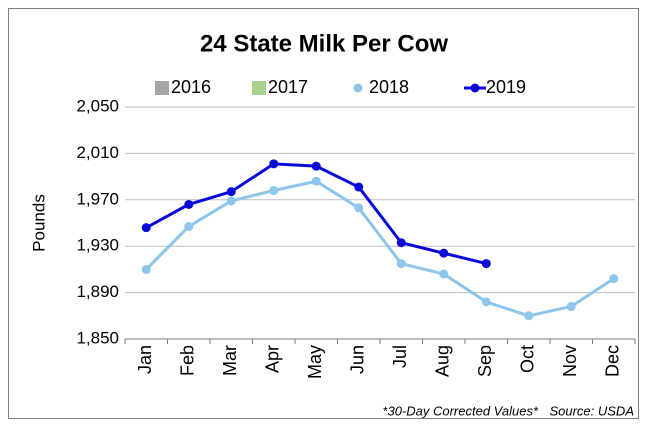 This screenshot has width=647, height=427. What do you see at coordinates (315, 362) in the screenshot?
I see `x-tick-label: May` at bounding box center [315, 362].